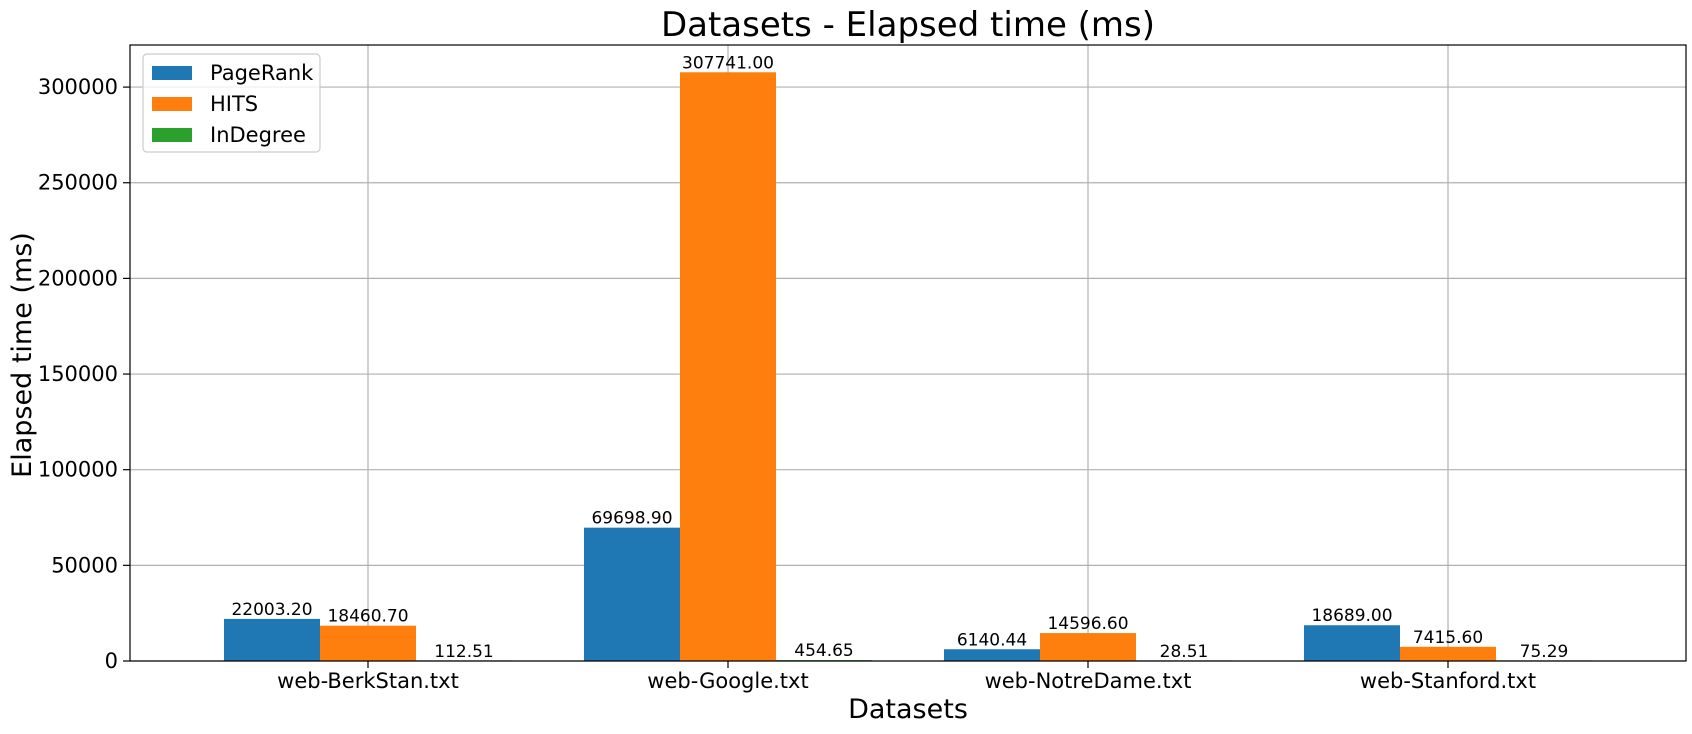 The width and height of the screenshot is (1692, 734). What do you see at coordinates (1184, 652) in the screenshot?
I see `bar-value-label: 28.51` at bounding box center [1184, 652].